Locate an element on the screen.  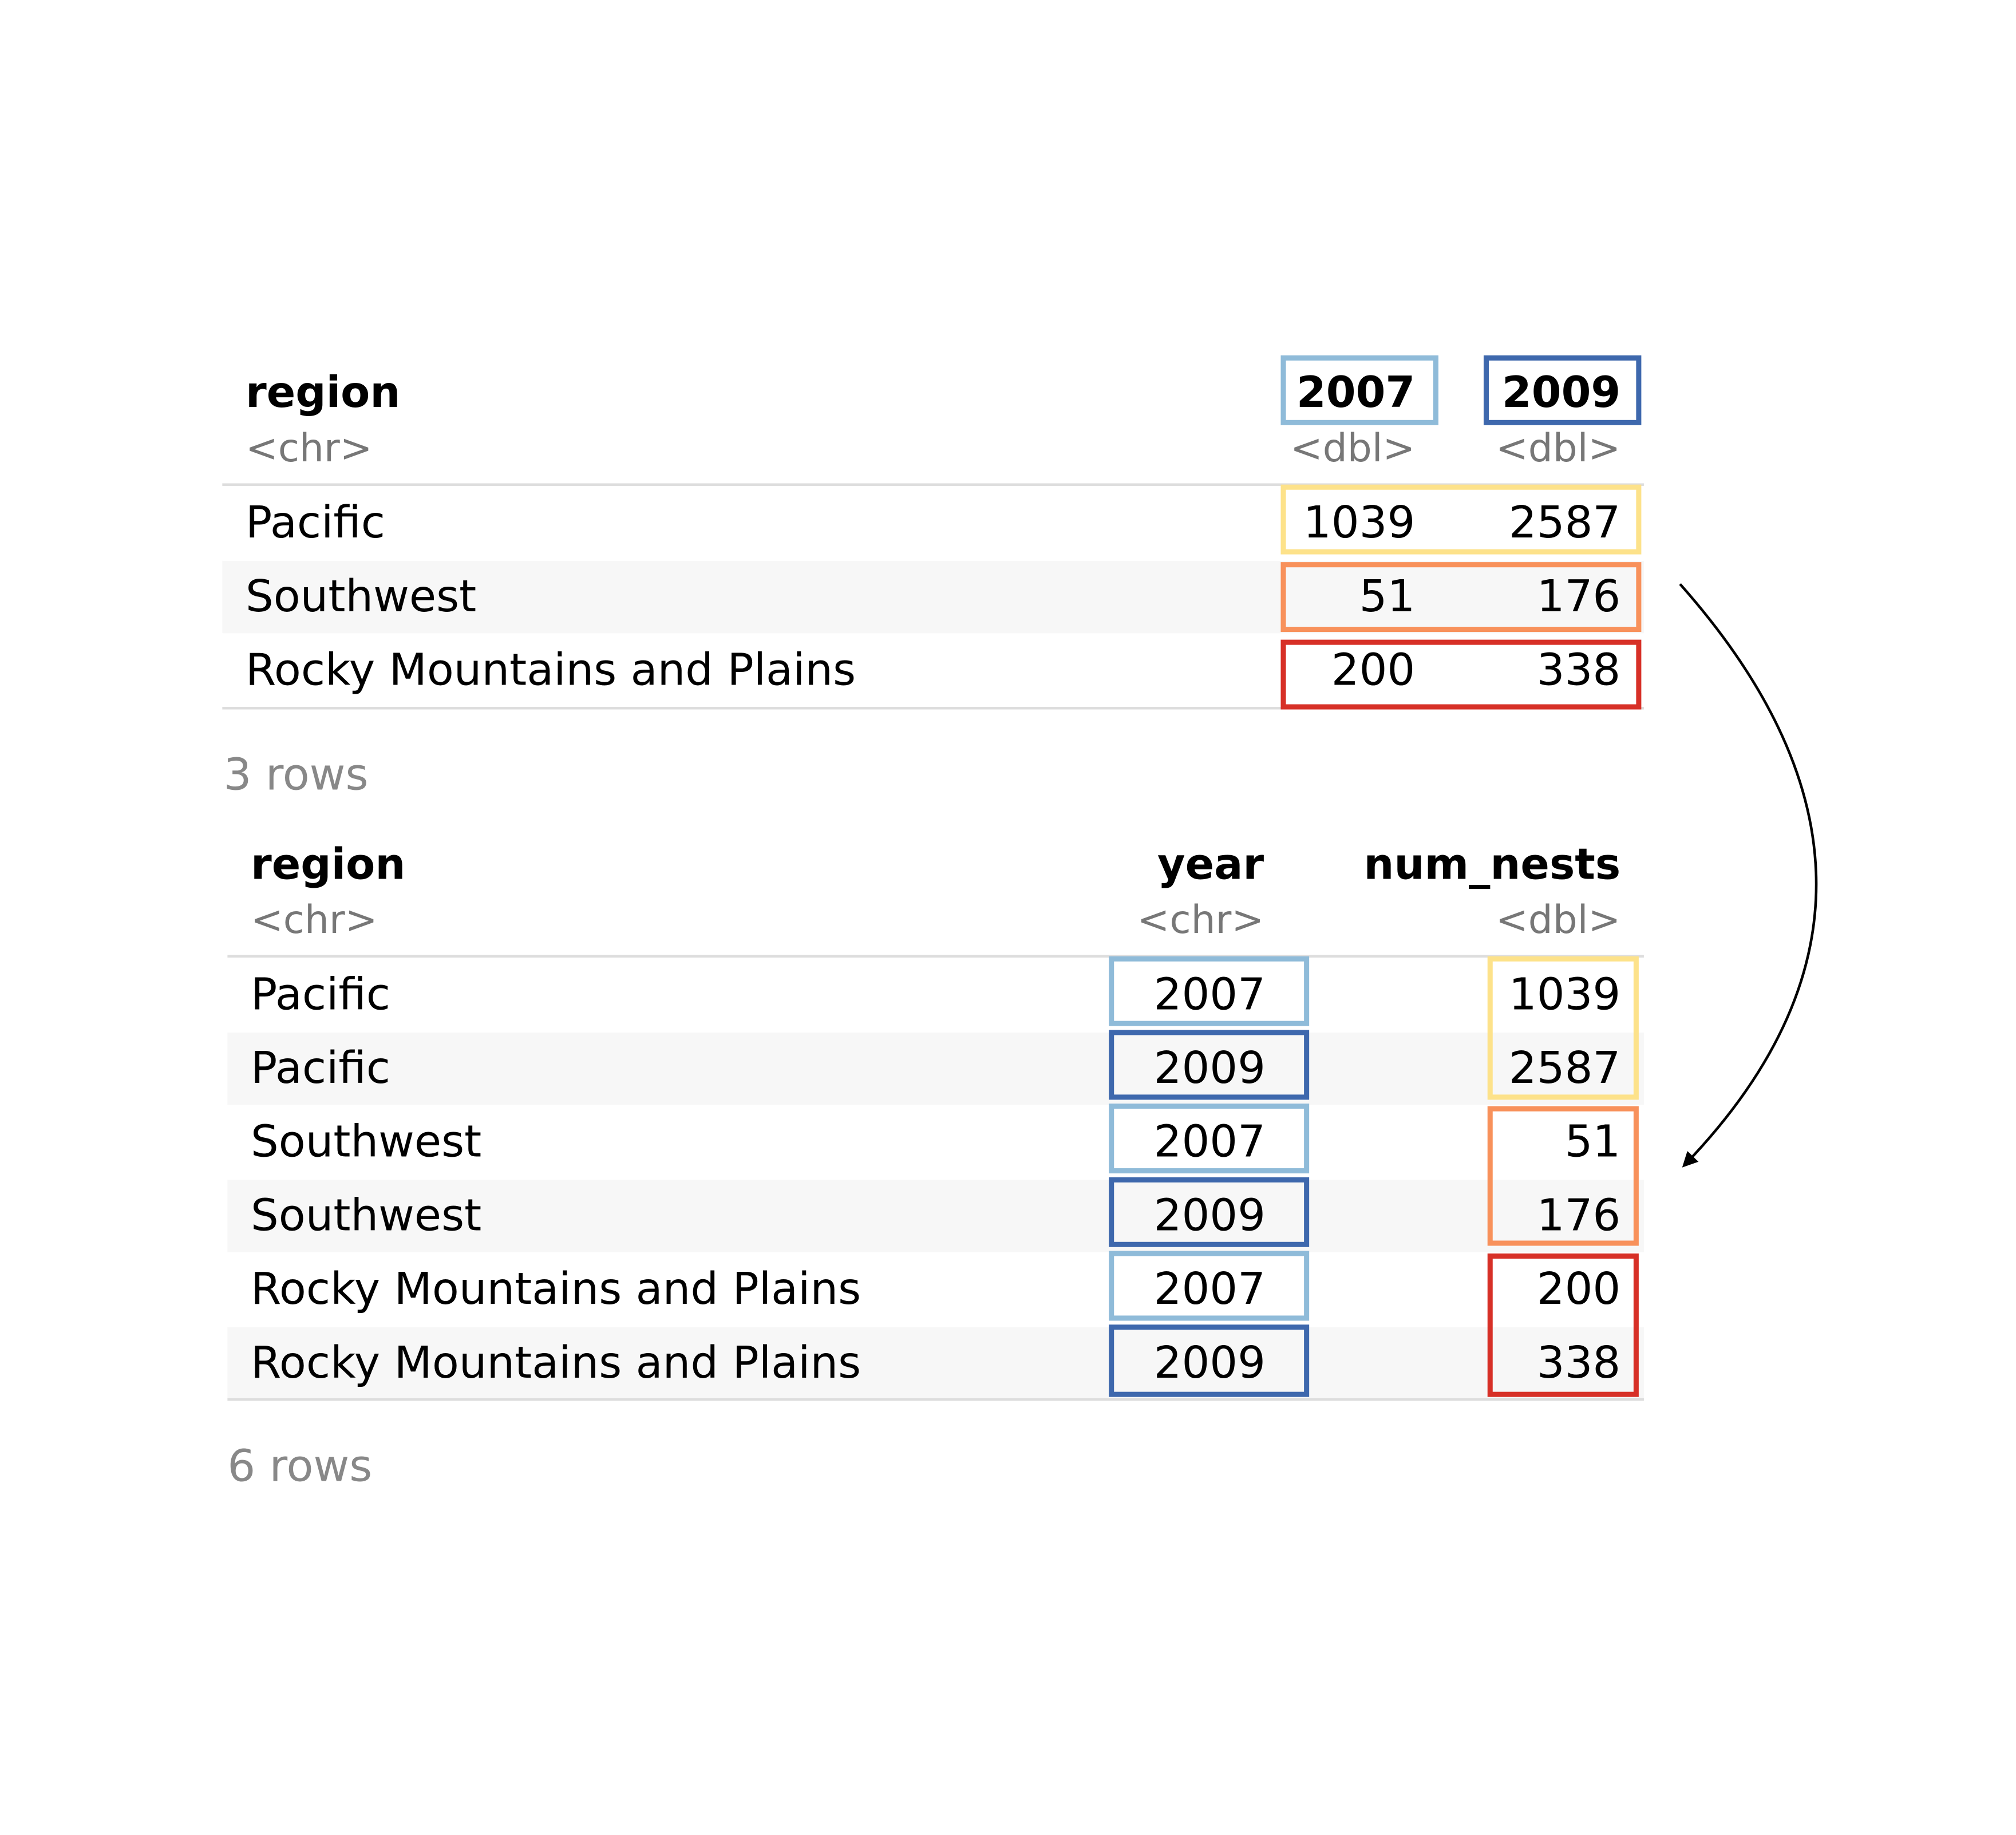
long-header-num-nests: num_nests is located at coordinates (1492, 864).